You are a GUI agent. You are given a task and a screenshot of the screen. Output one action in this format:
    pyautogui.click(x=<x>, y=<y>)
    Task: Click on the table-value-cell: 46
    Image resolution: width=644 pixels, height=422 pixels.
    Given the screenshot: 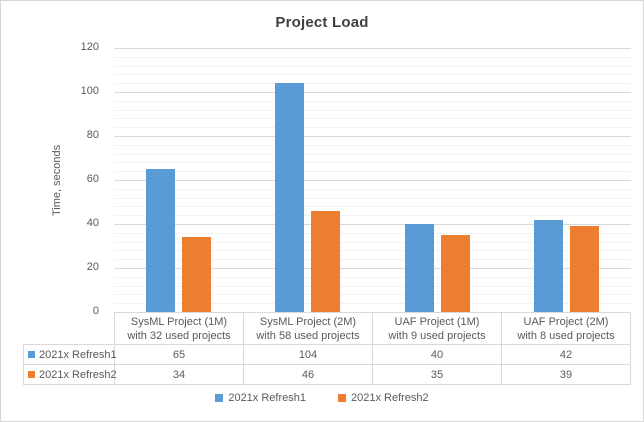 What is the action you would take?
    pyautogui.click(x=308, y=374)
    